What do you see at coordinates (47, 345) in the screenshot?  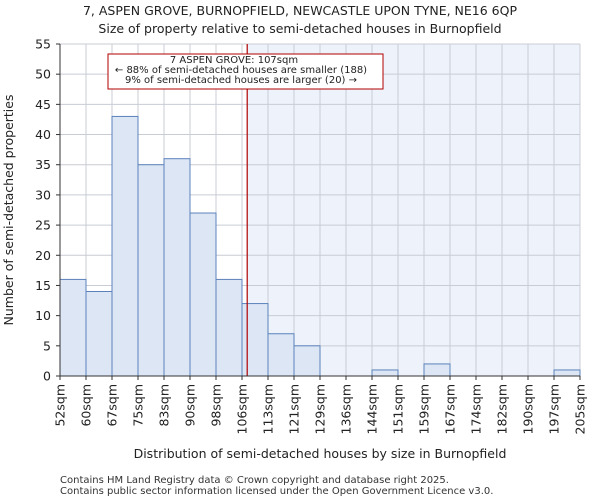 I see `y-tick-label: 5` at bounding box center [47, 345].